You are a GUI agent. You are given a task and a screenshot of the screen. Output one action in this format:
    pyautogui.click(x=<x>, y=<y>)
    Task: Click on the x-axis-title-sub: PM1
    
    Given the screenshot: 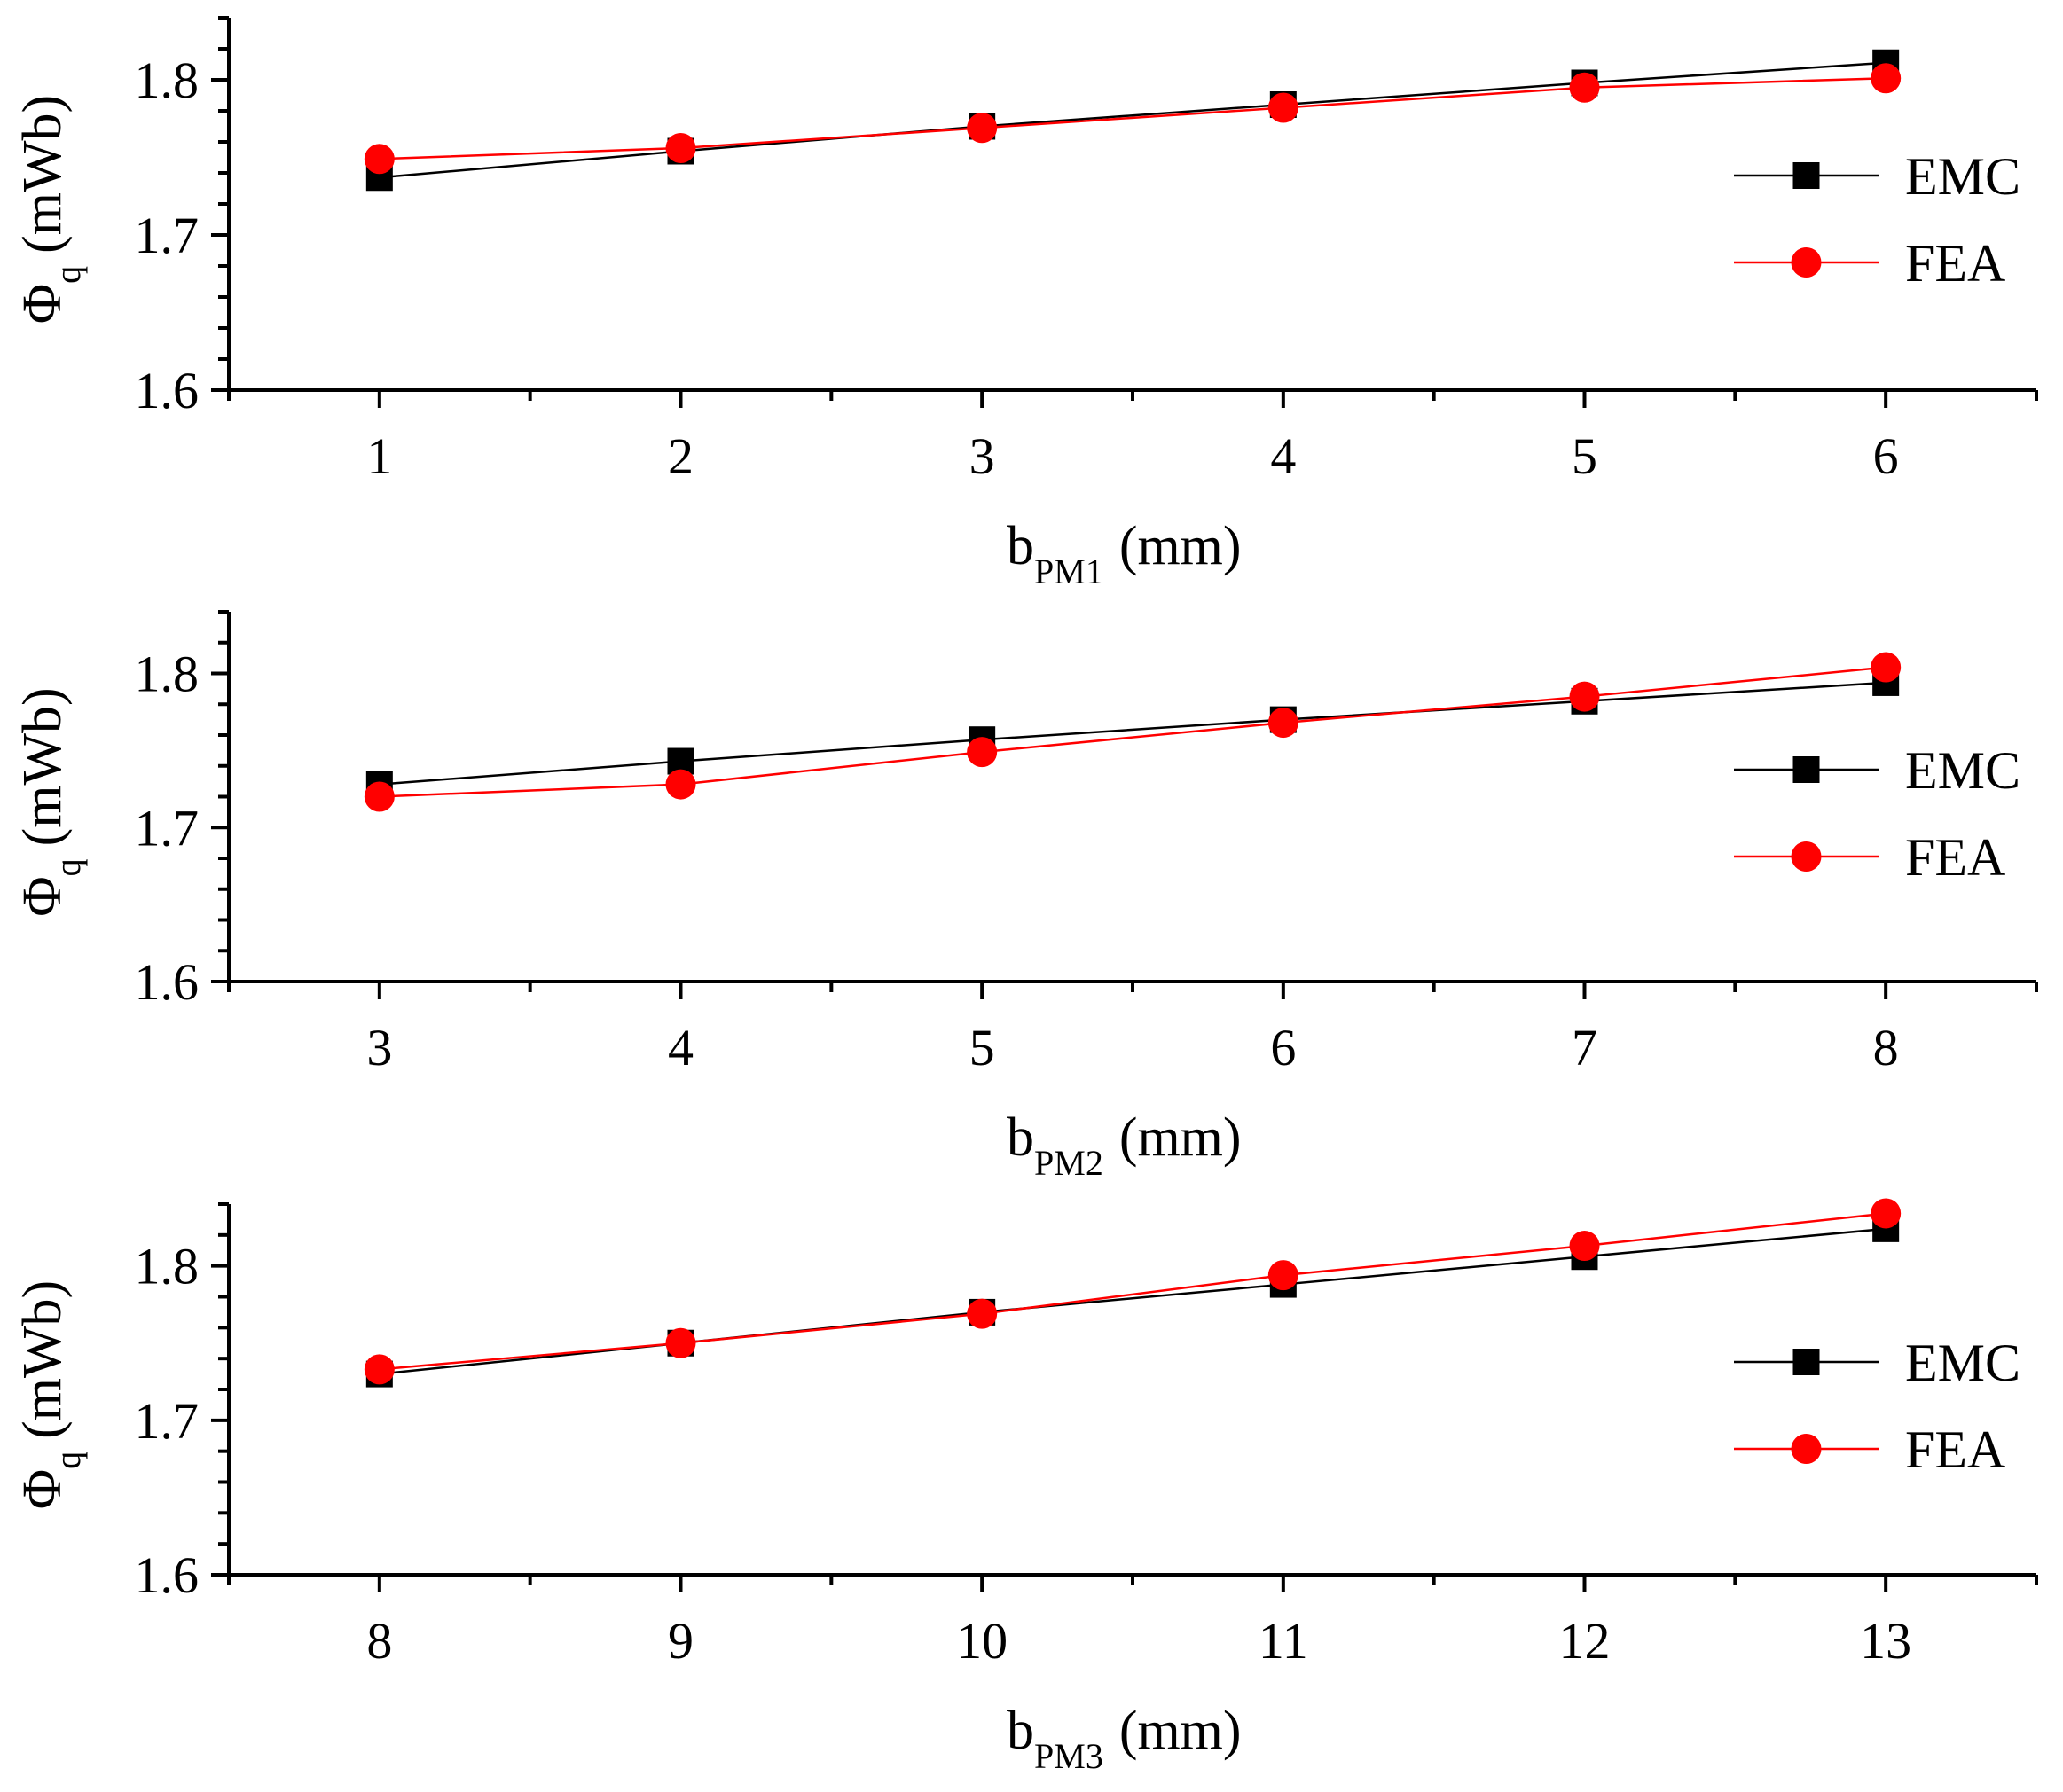 What is the action you would take?
    pyautogui.click(x=1068, y=571)
    